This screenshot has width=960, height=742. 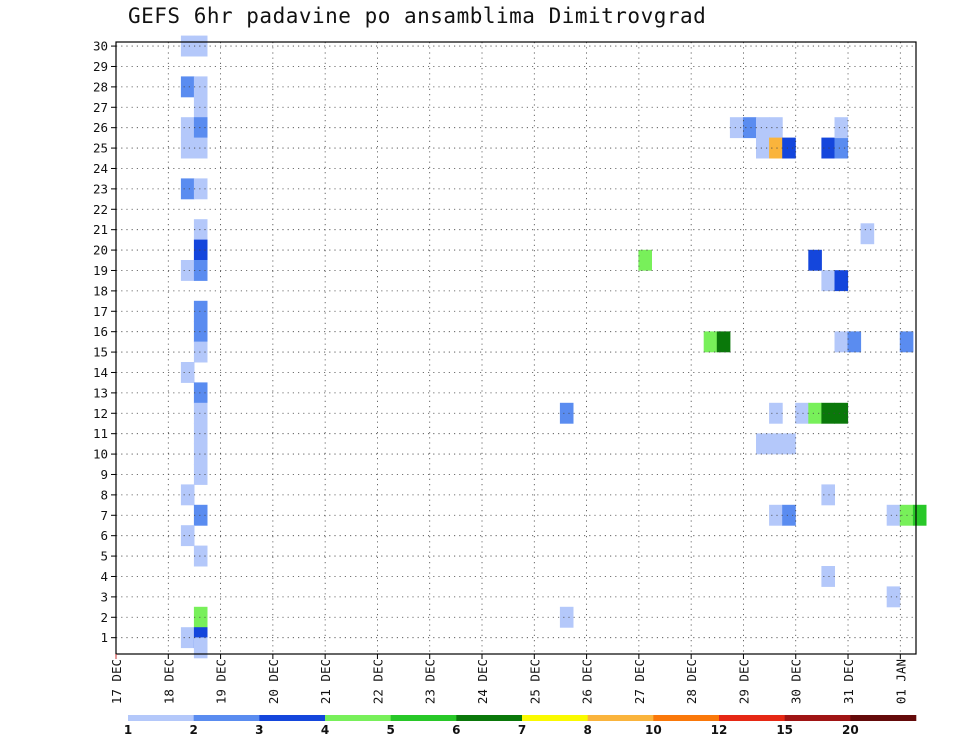 What do you see at coordinates (100, 127) in the screenshot?
I see `y-tick-label: 26` at bounding box center [100, 127].